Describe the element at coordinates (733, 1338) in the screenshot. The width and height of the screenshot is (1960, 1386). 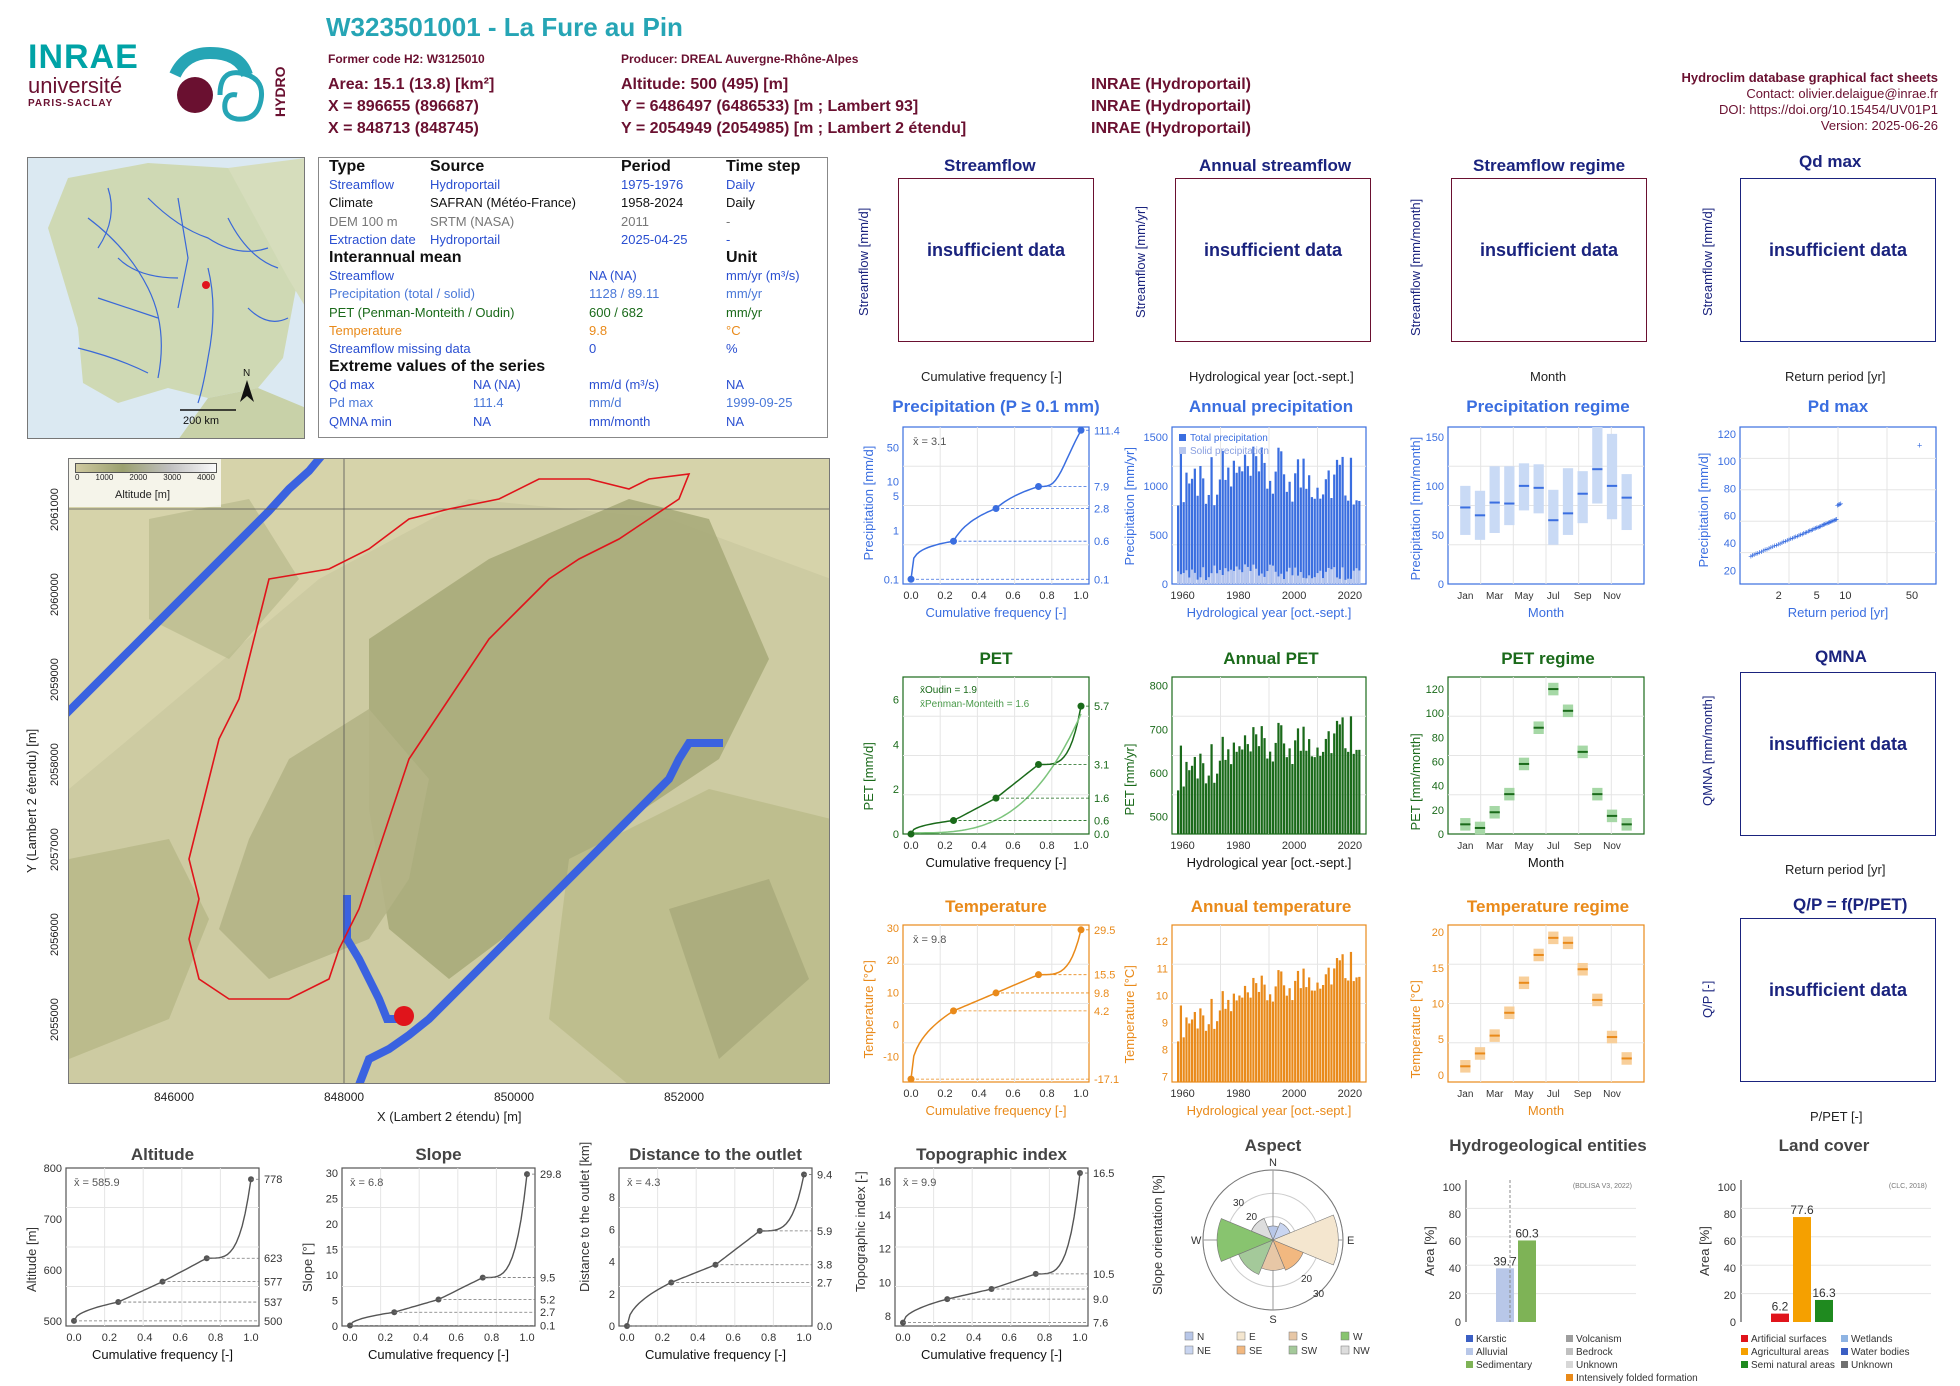
I see `distance-xtick: 0.6` at that location.